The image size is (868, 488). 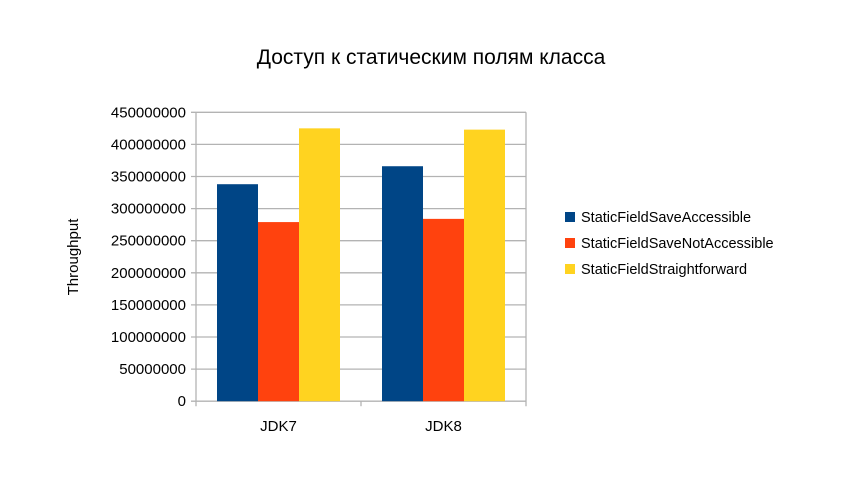 I want to click on y-axis-label: Throughput, so click(x=73, y=257).